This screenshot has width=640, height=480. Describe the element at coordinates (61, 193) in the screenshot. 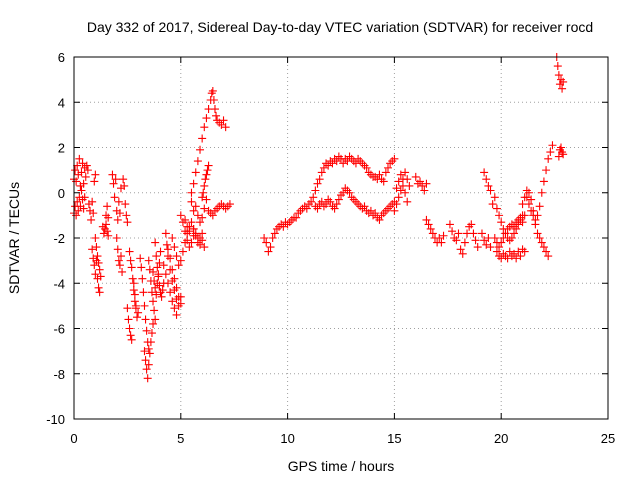

I see `y-tick-label: 0` at that location.